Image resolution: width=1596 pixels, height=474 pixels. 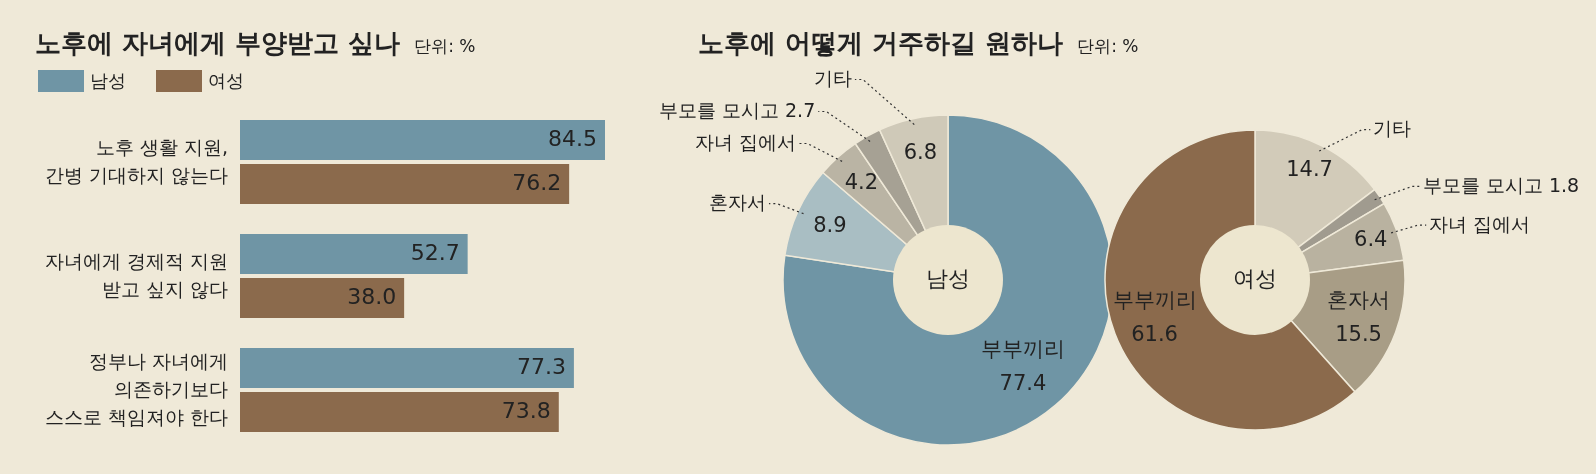 I want to click on slice-label: 부모를 모시고 2.7, so click(x=737, y=109).